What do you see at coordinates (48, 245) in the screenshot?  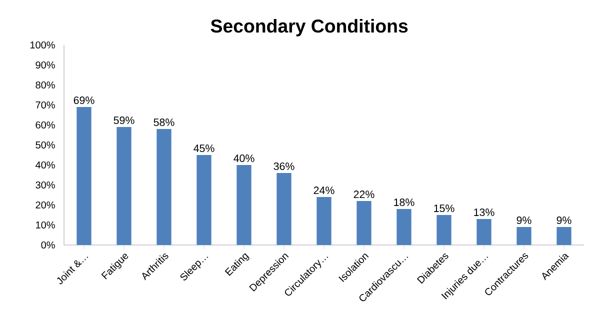 I see `y-tick-label: 0%` at bounding box center [48, 245].